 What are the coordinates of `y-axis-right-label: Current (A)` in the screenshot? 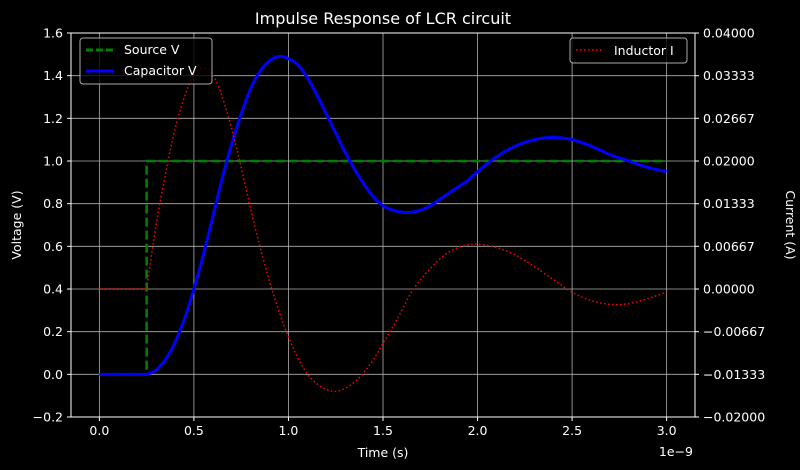 It's located at (790, 224).